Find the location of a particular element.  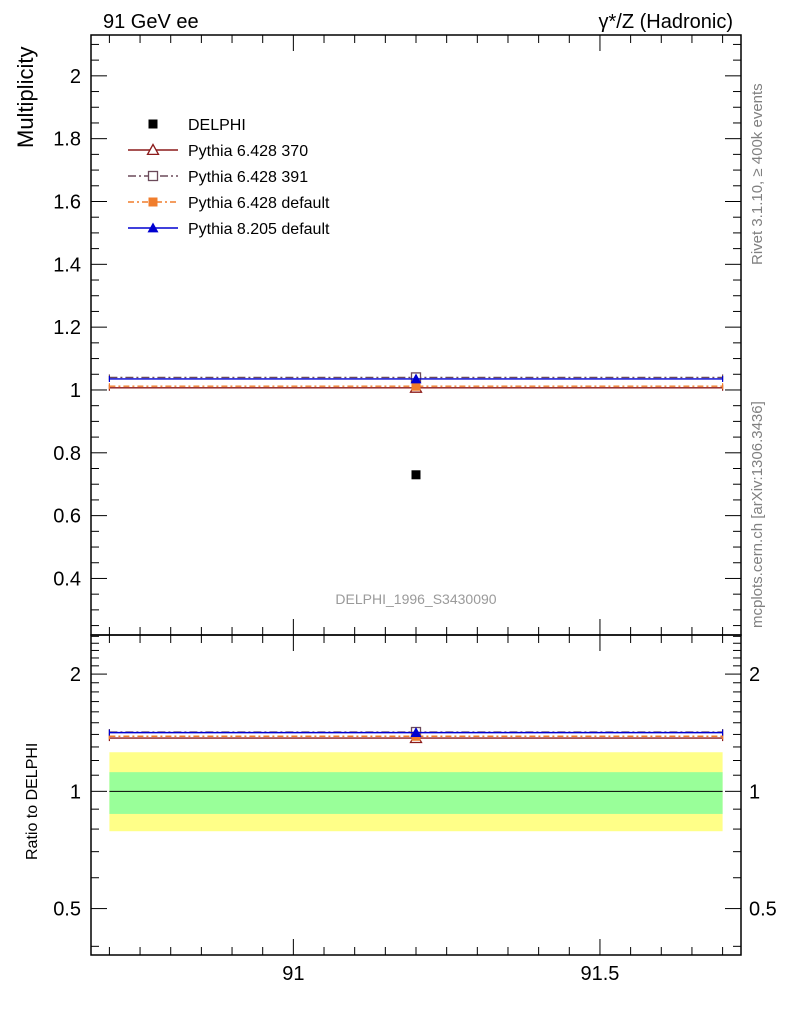

ratio-series-point is located at coordinates (416, 732).